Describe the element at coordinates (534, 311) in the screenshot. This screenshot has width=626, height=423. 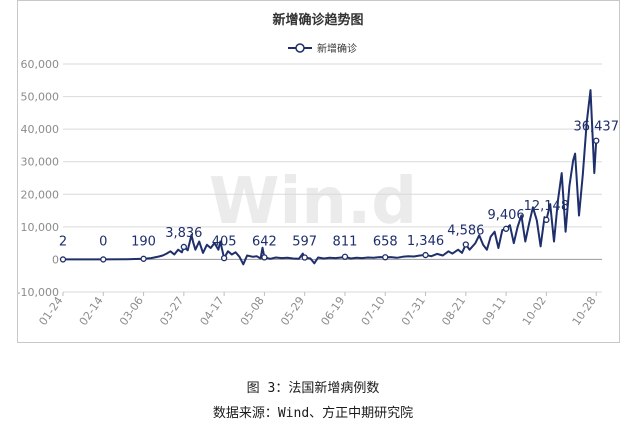
I see `x-tick-label: 10-02` at that location.